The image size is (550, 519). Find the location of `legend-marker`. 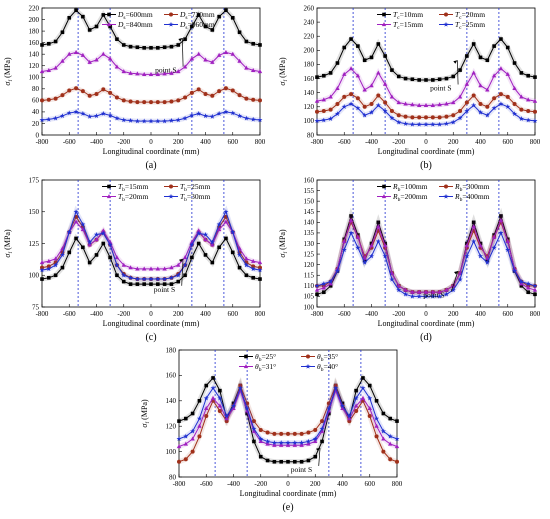

legend-marker is located at coordinates (446, 186).